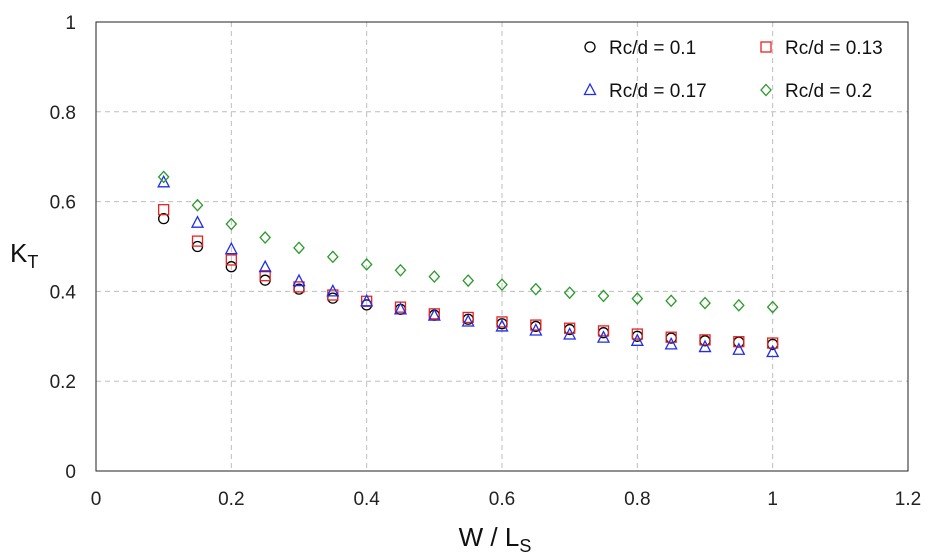 The height and width of the screenshot is (559, 944). What do you see at coordinates (489, 537) in the screenshot?
I see `x-axis-title-main: W / L` at bounding box center [489, 537].